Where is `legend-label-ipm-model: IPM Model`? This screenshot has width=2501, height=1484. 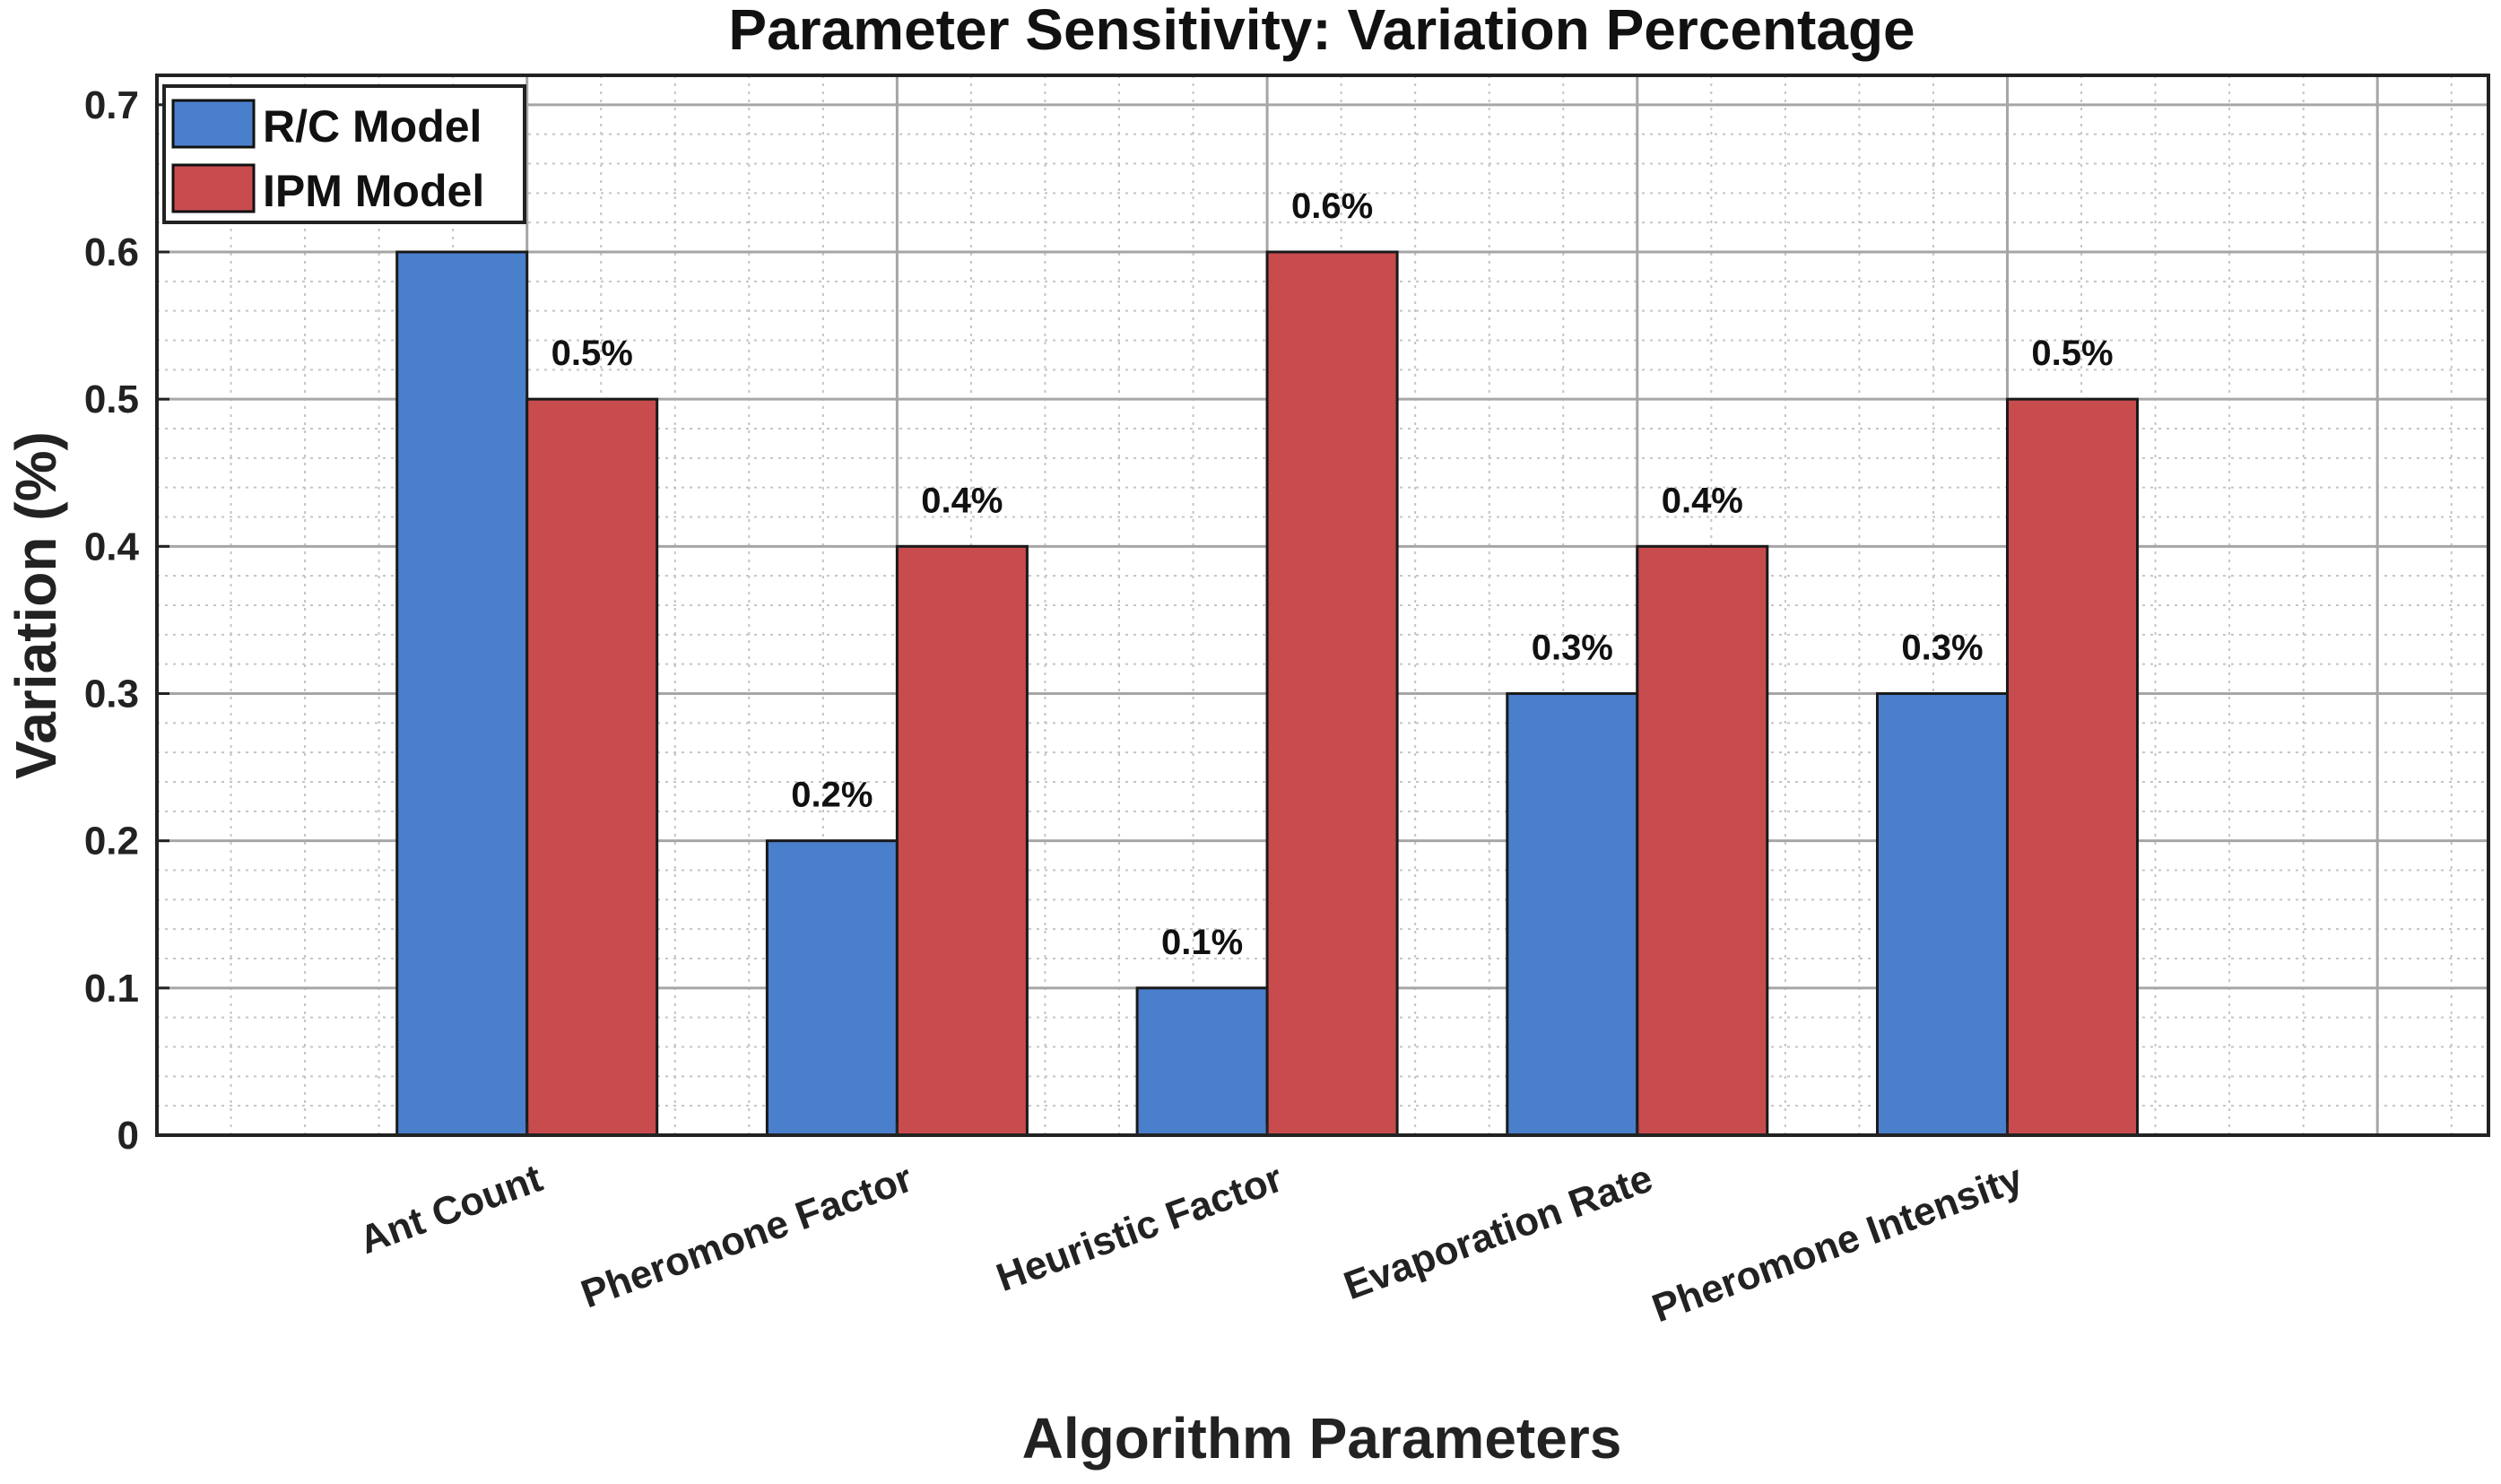
legend-label-ipm-model: IPM Model is located at coordinates (373, 191).